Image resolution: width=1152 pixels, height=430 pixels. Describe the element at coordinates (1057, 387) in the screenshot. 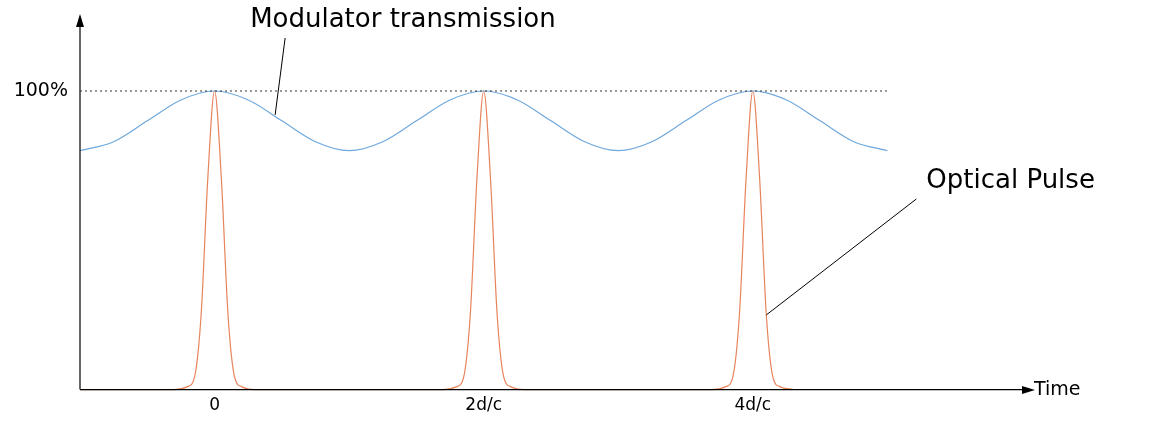

I see `x-axis-title: Time` at that location.